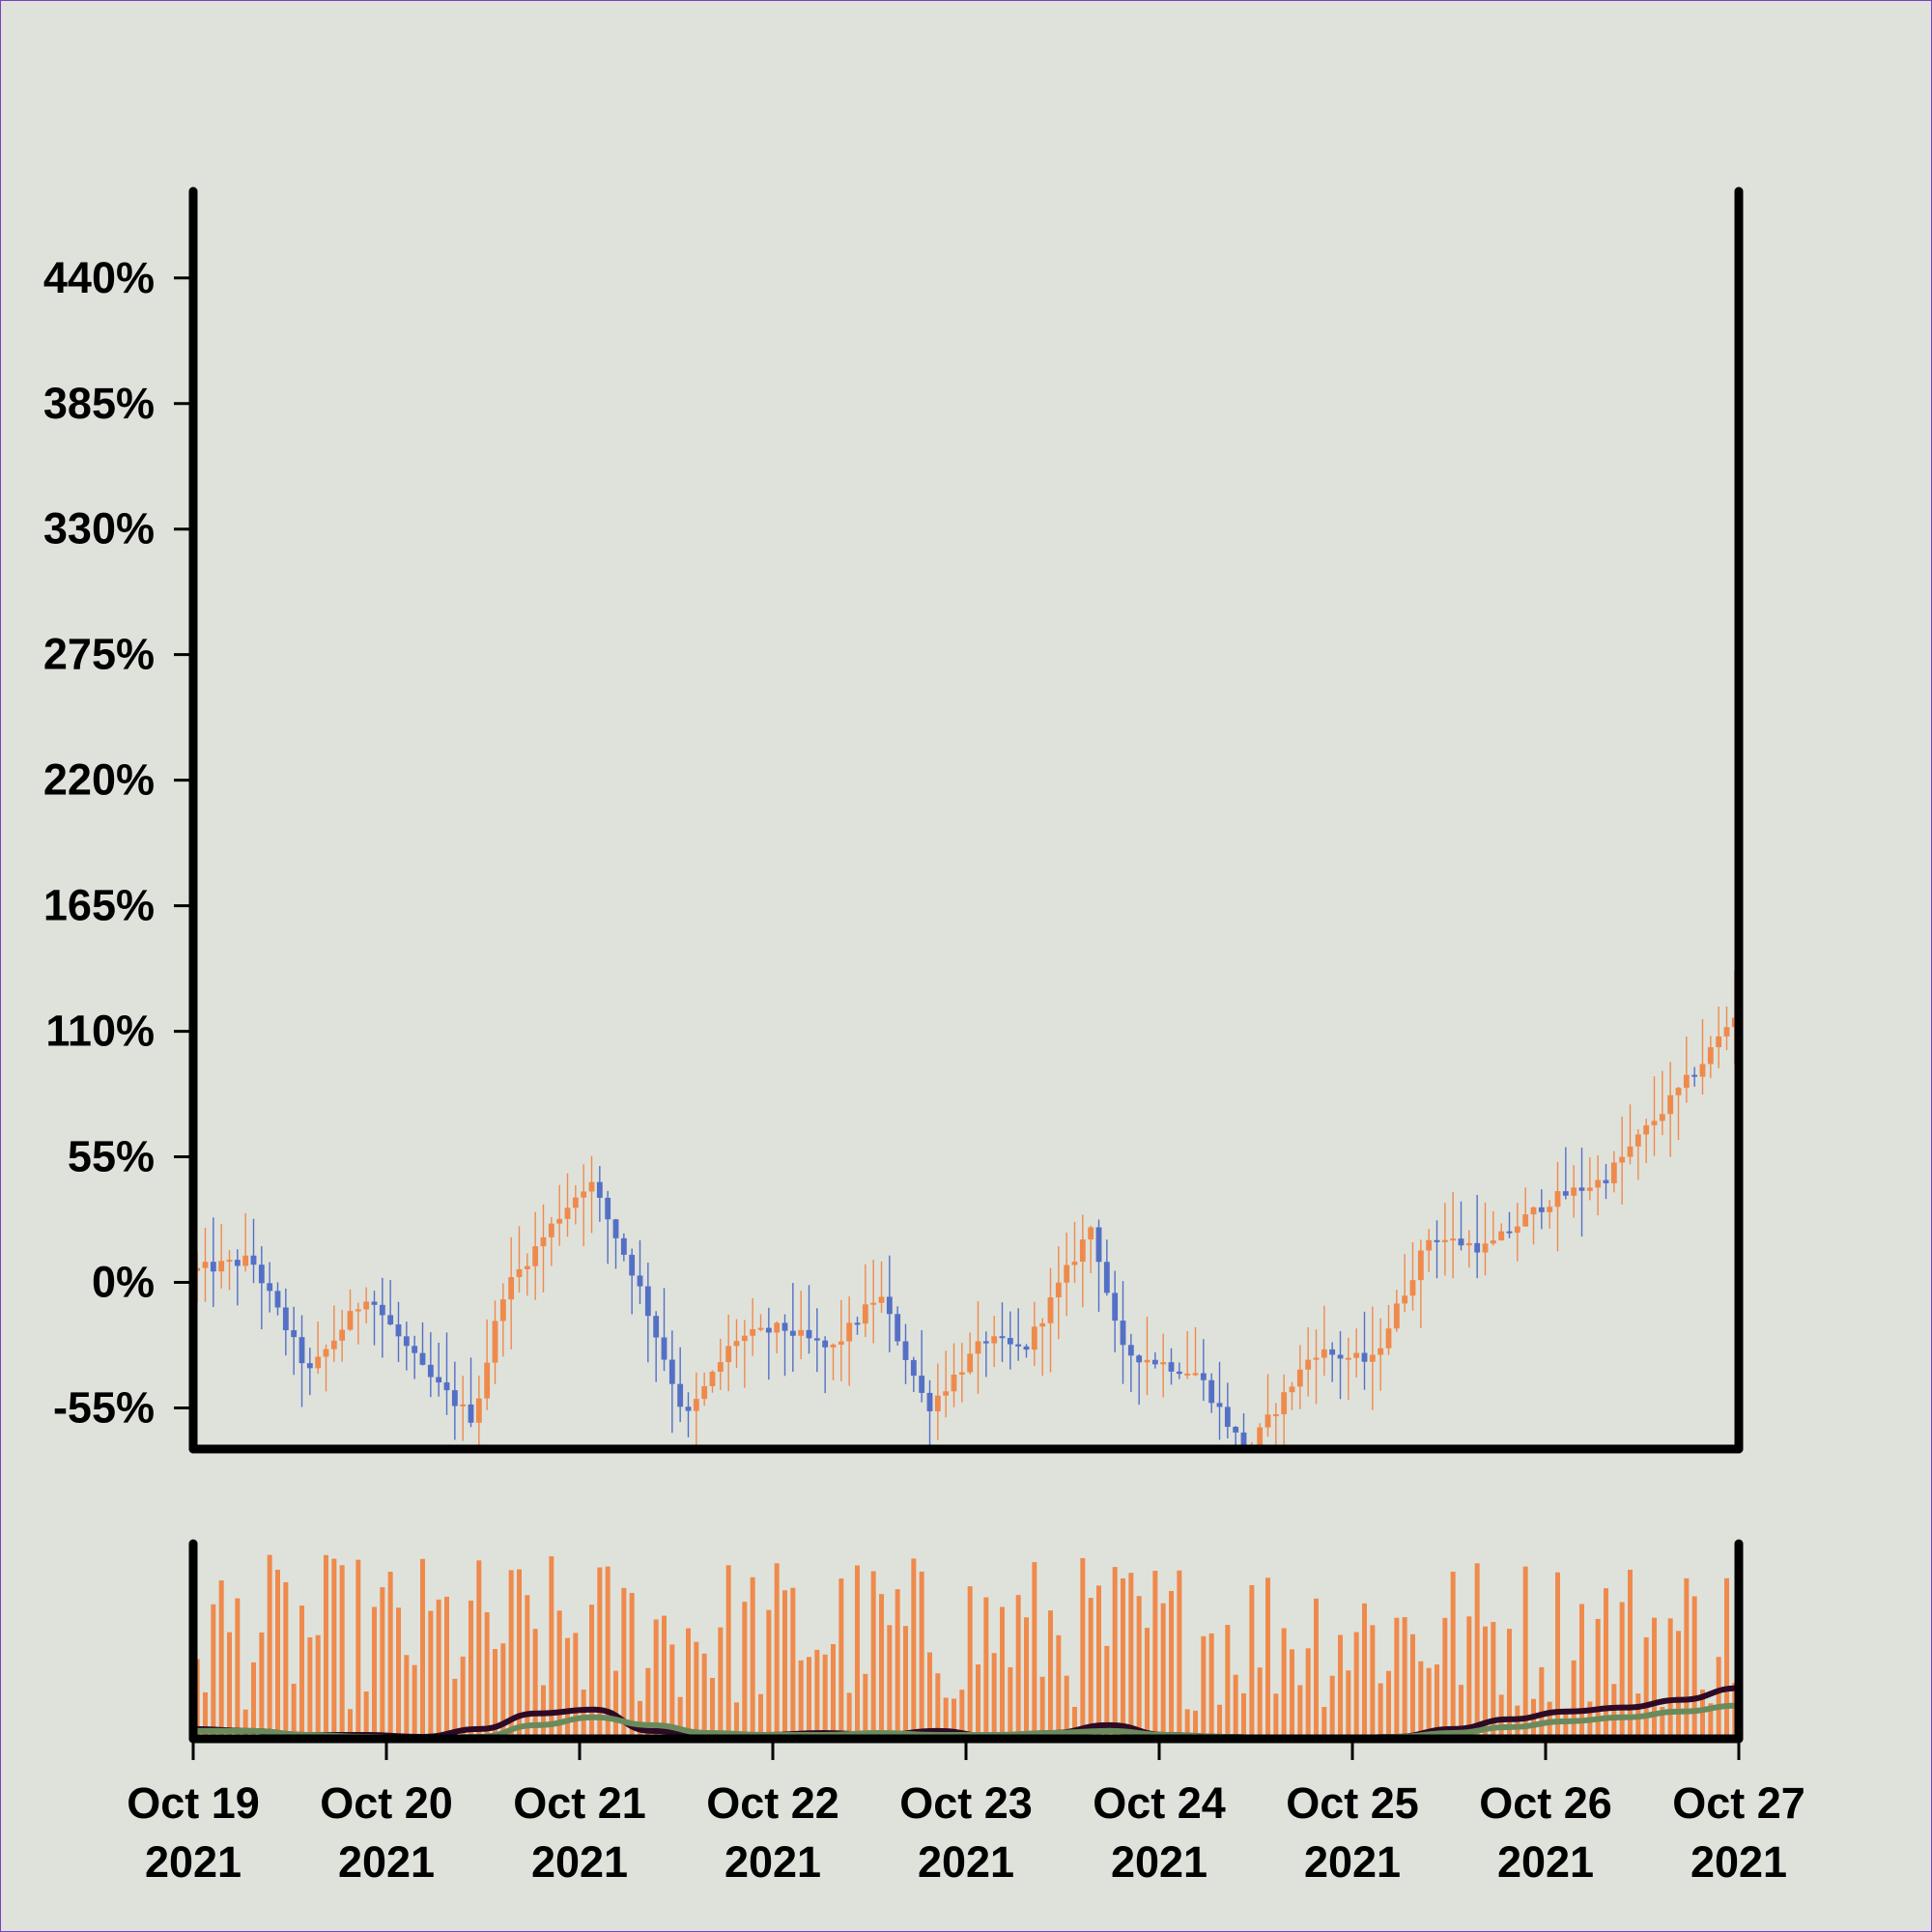 The width and height of the screenshot is (1932, 1932). I want to click on x-tick-label-date: Oct 27, so click(1738, 1803).